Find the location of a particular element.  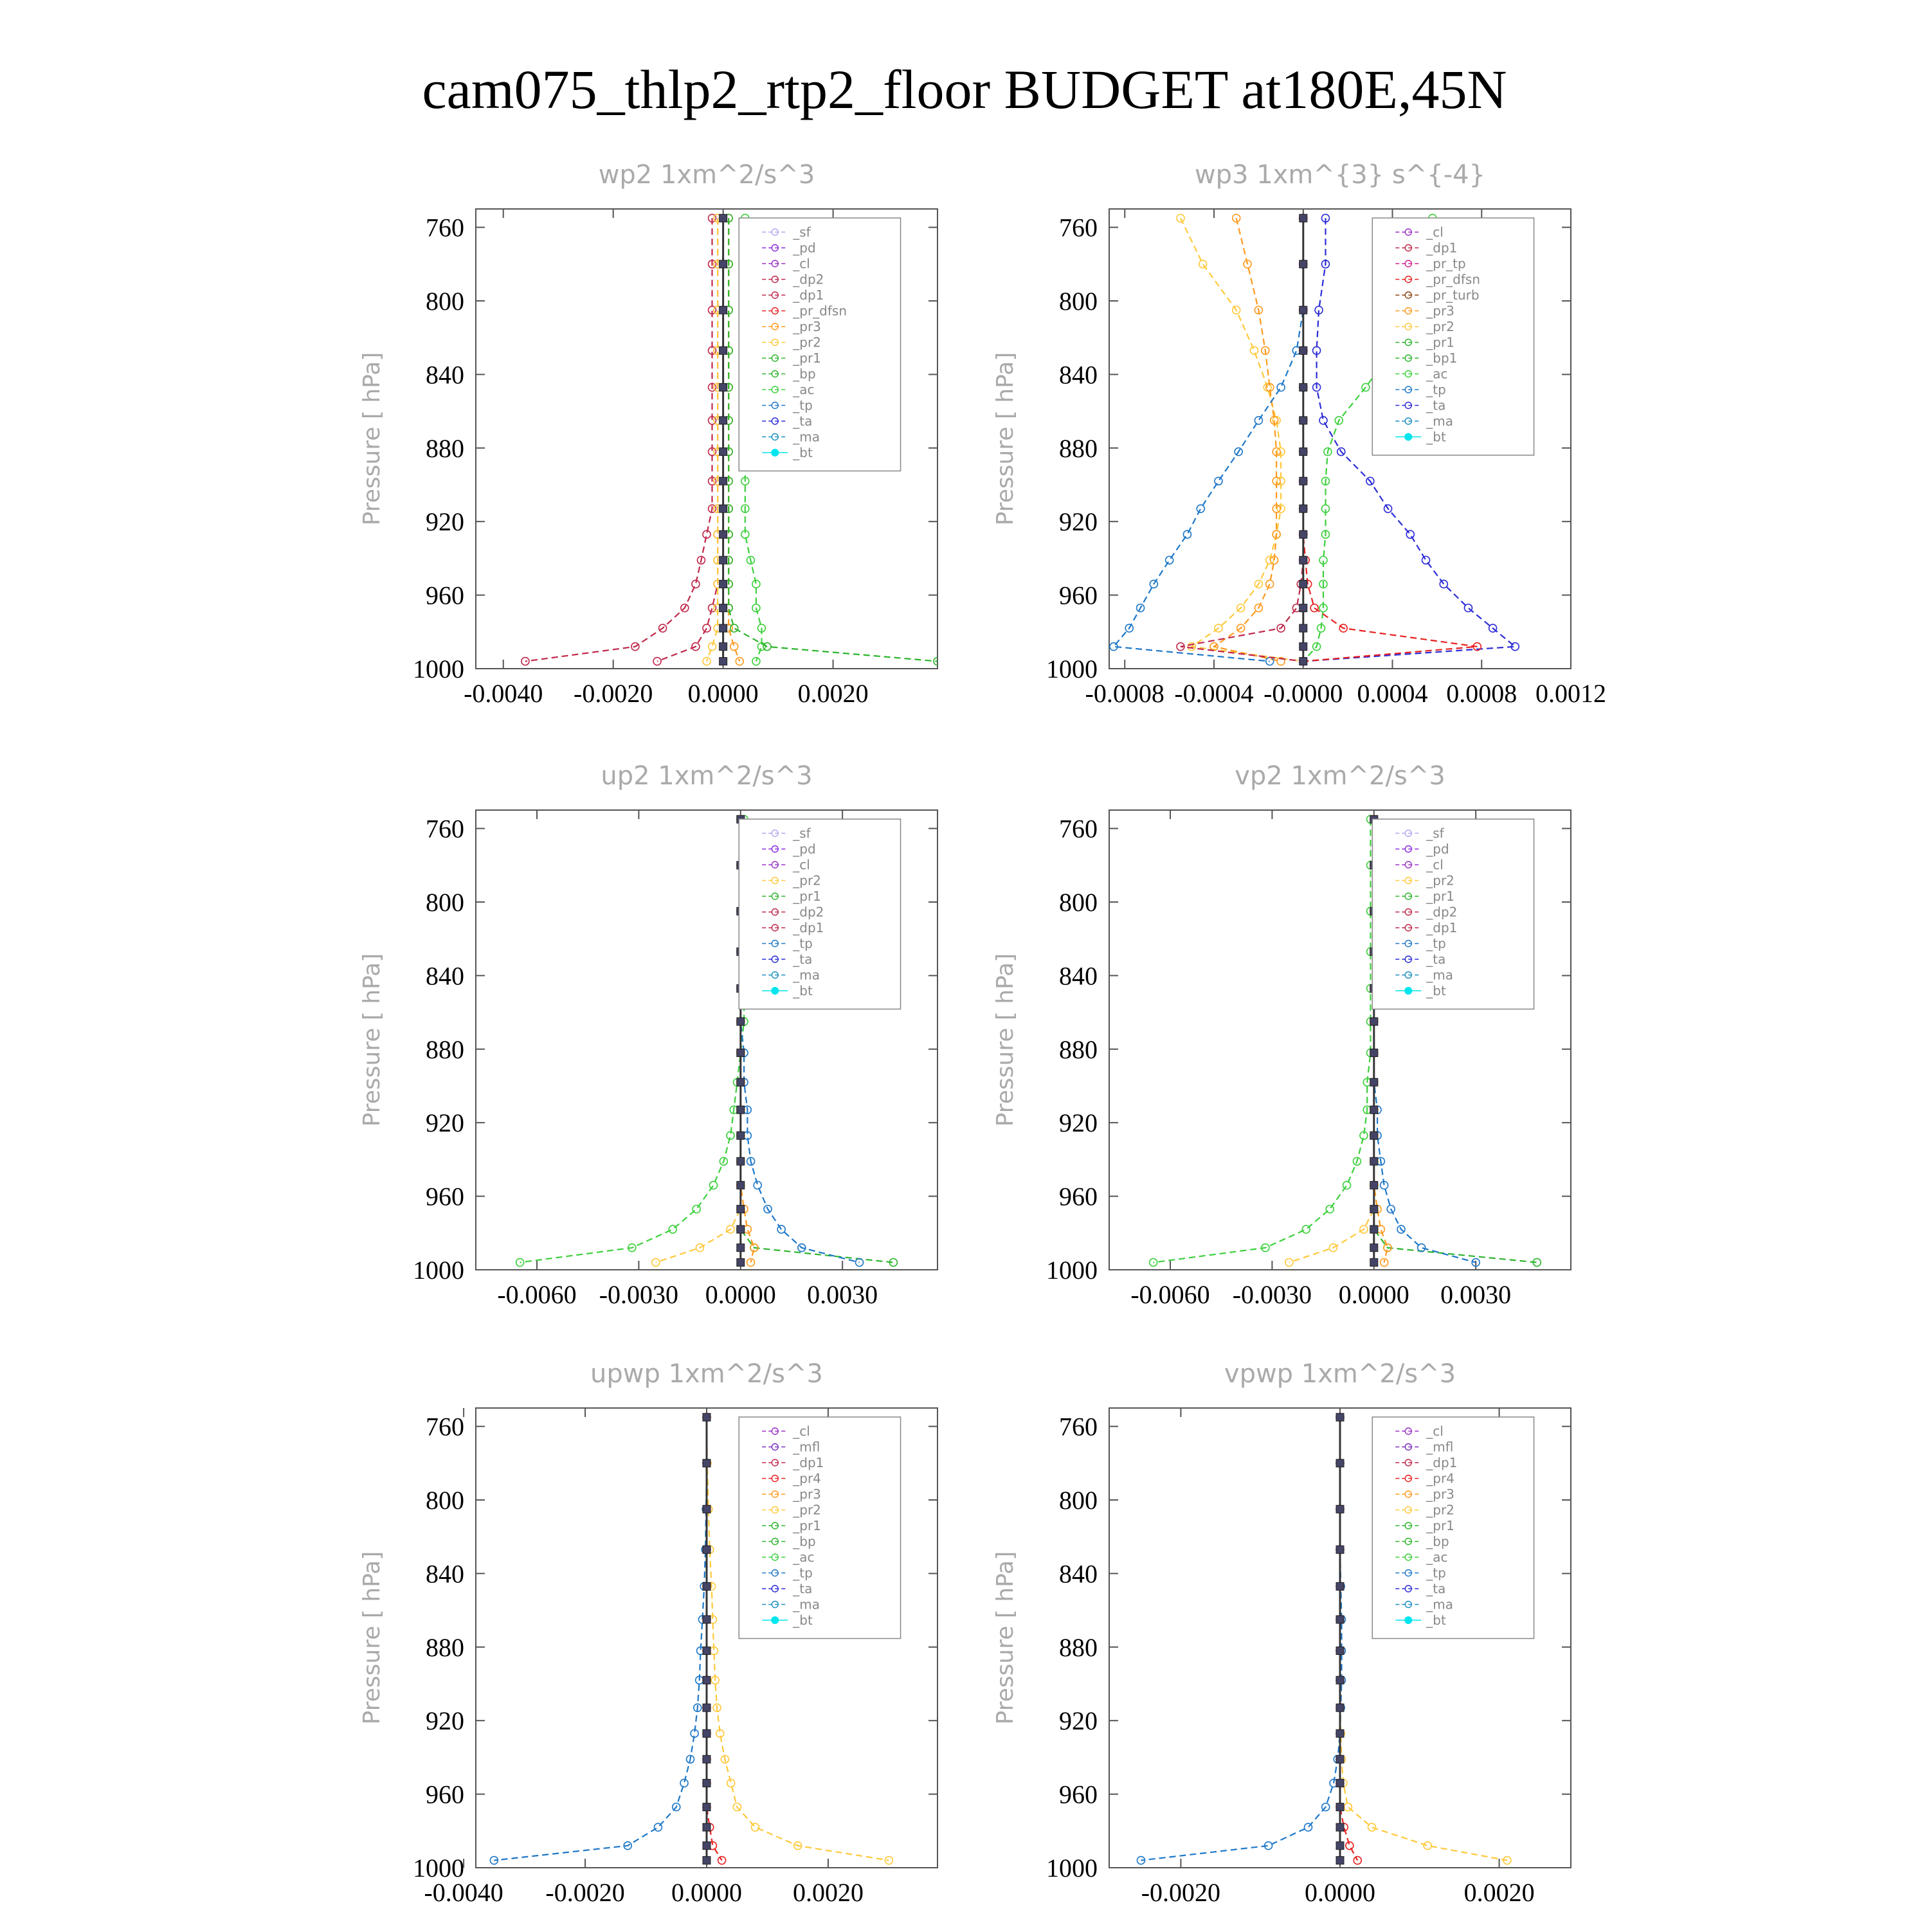

legend-label: _tp is located at coordinates (1436, 389).